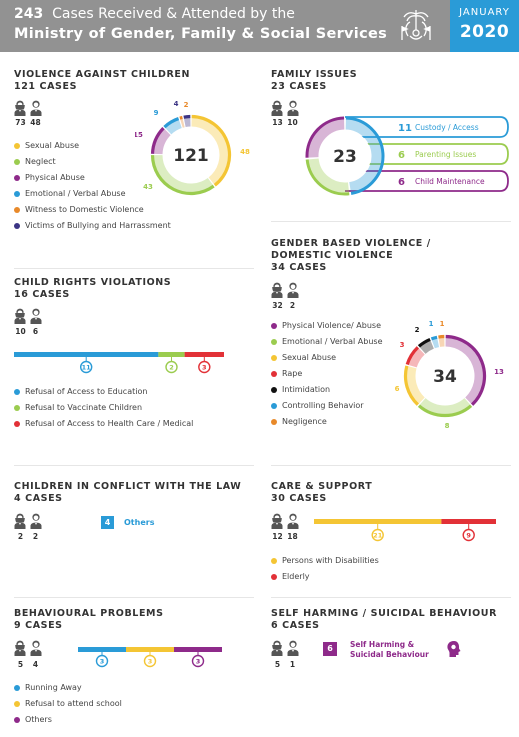 Image resolution: width=519 pixels, height=737 pixels. What do you see at coordinates (405, 530) in the screenshot?
I see `care-bar-chart: 21 9` at bounding box center [405, 530].